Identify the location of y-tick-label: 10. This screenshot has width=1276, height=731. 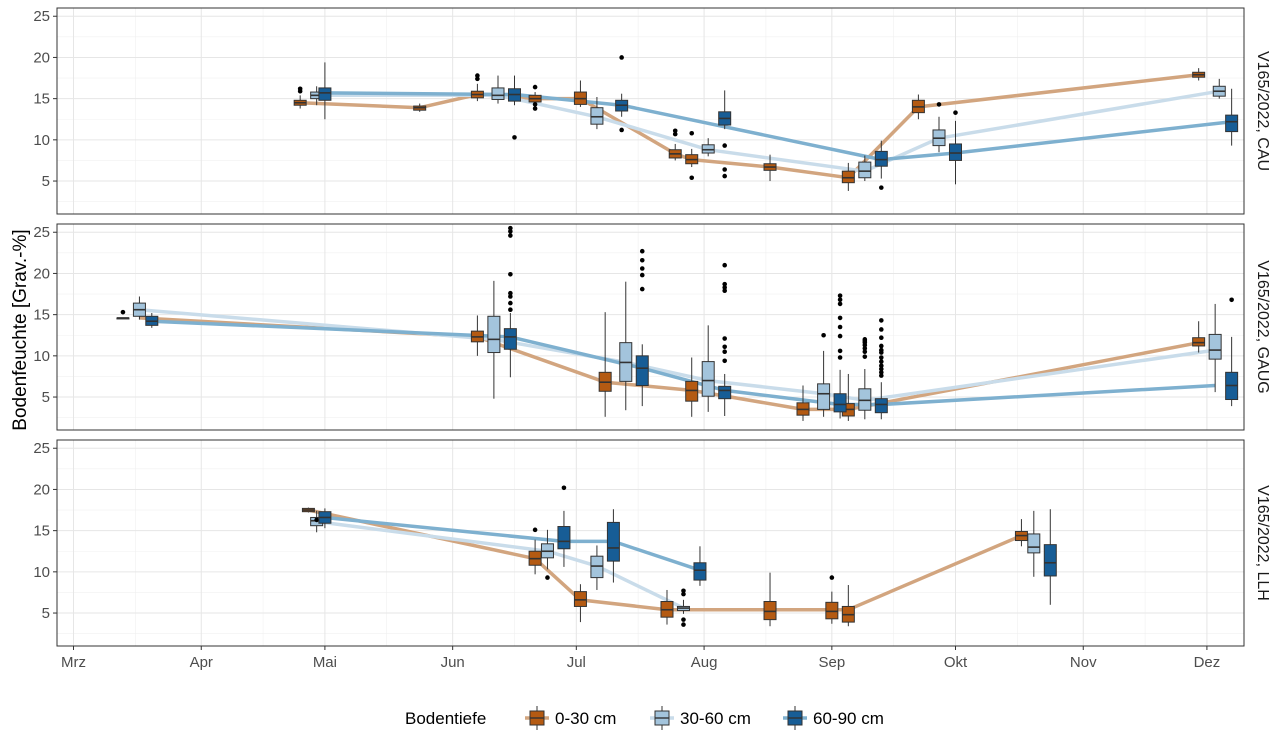
(41, 572).